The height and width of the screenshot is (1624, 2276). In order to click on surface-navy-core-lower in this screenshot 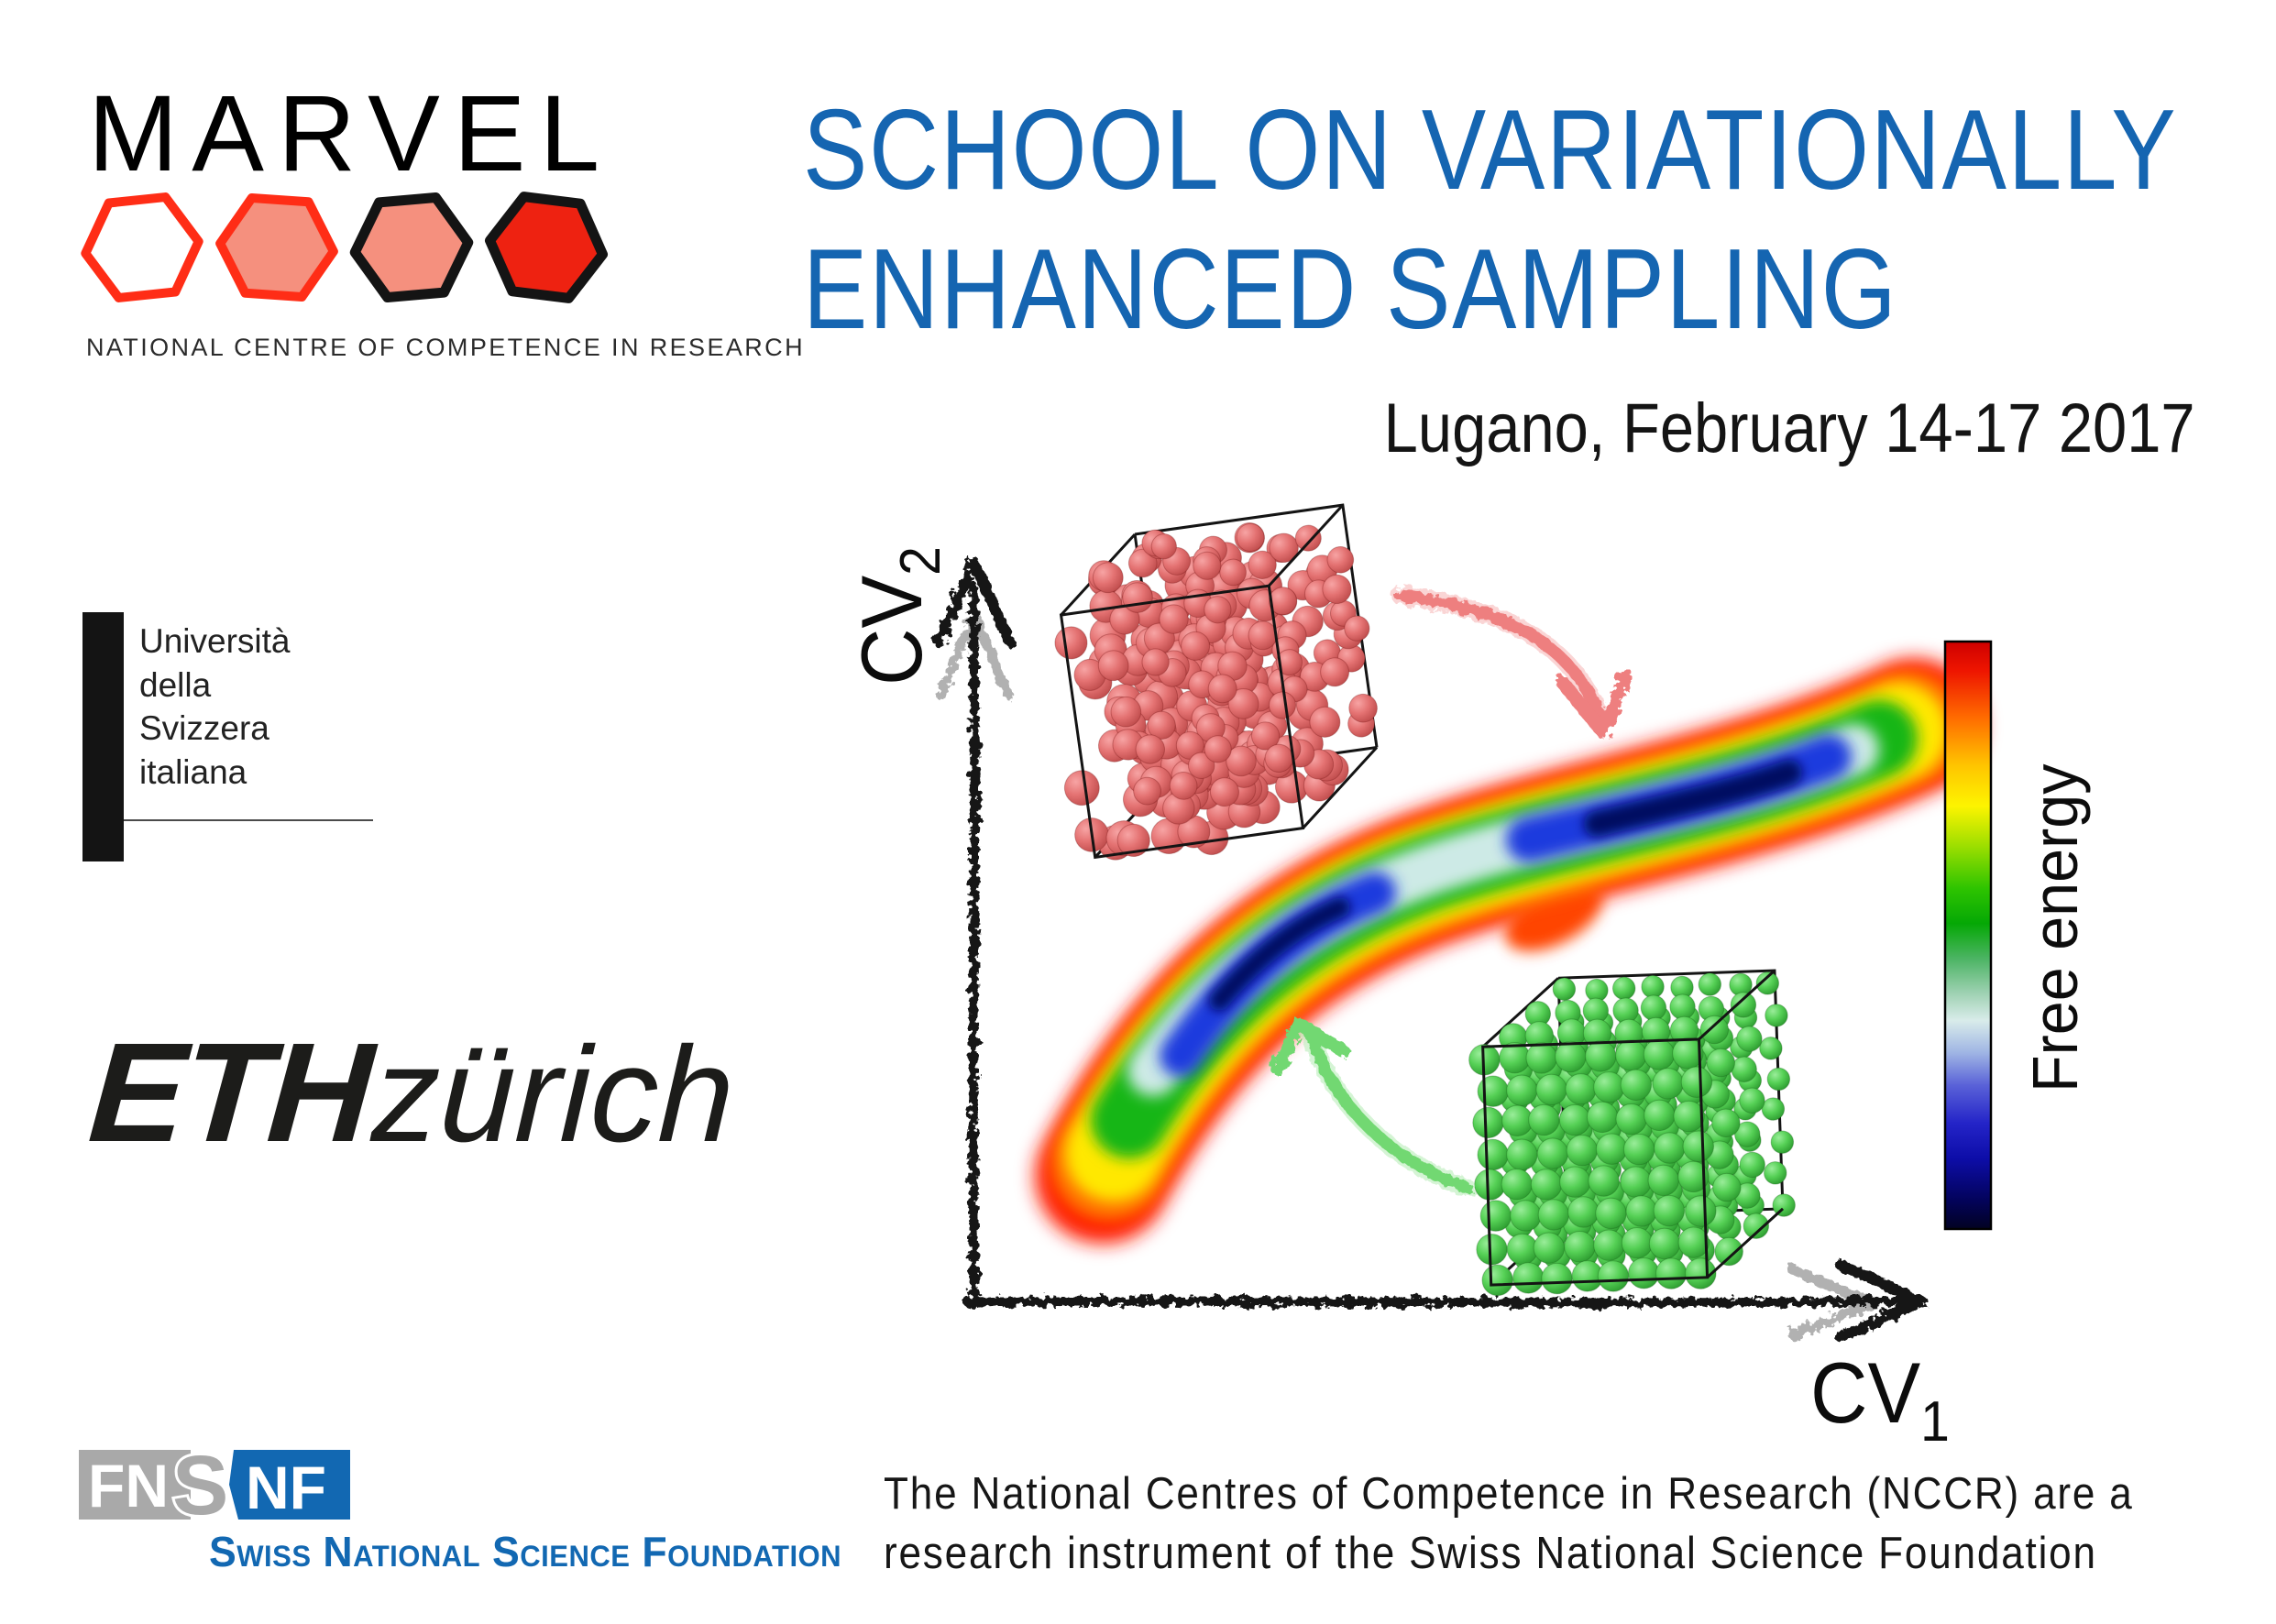, I will do `click(1279, 954)`.